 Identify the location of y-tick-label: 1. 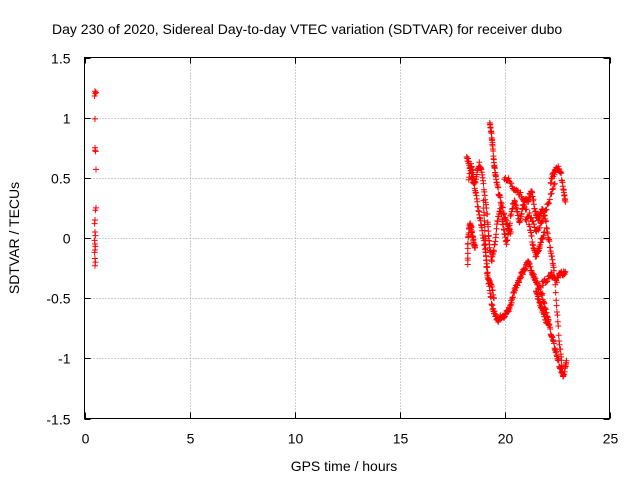
(67, 119).